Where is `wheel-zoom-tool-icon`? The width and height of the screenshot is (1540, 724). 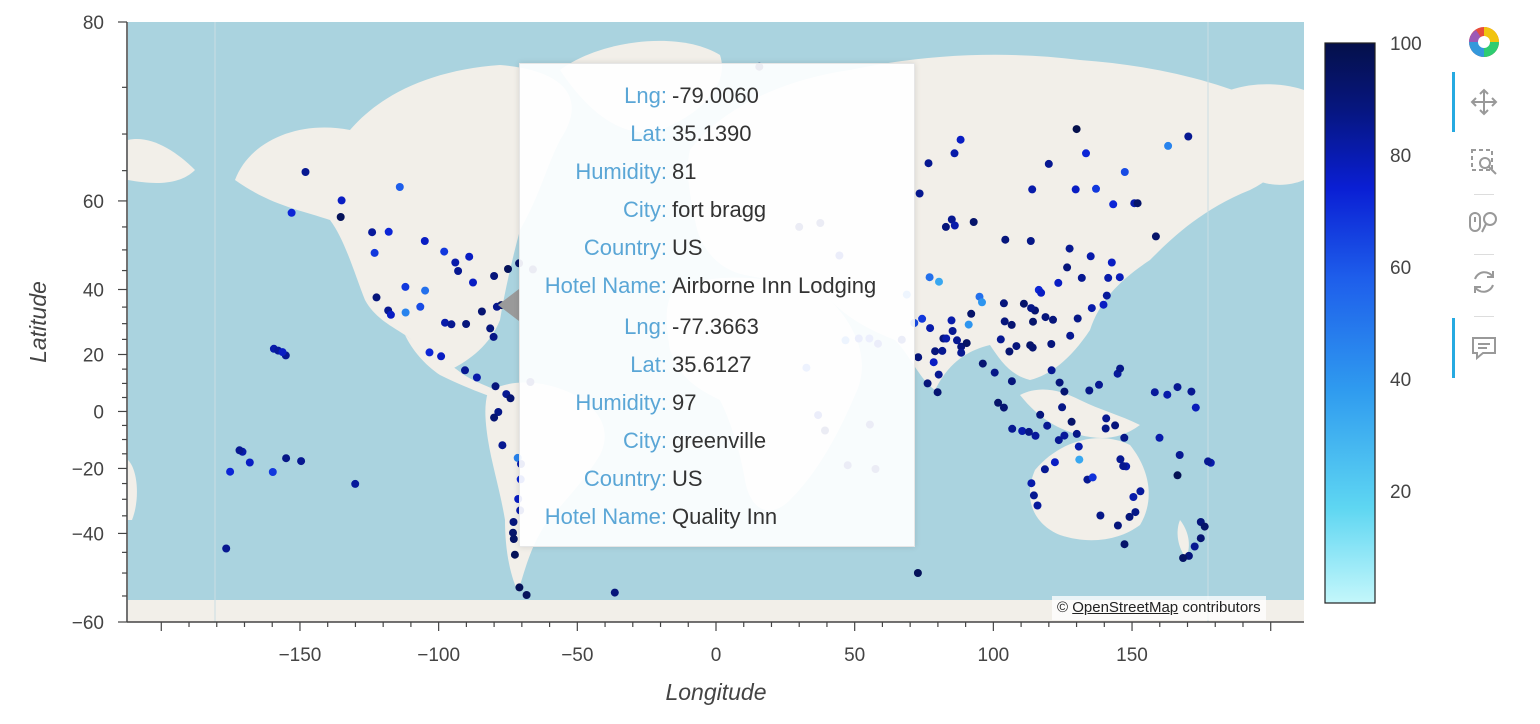 wheel-zoom-tool-icon is located at coordinates (1484, 222).